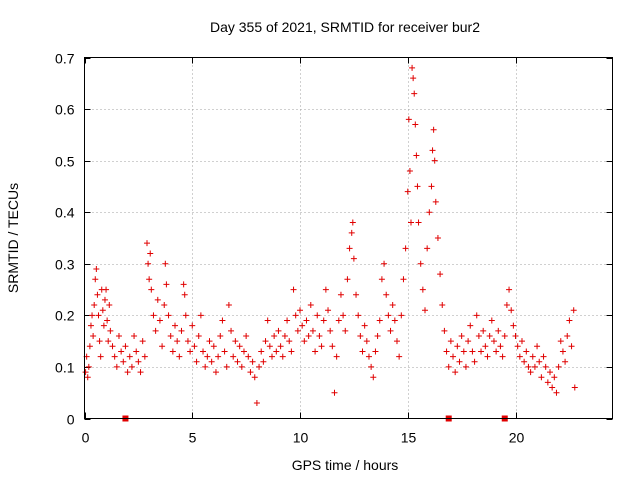  I want to click on y-tick-label: 0.6, so click(65, 110).